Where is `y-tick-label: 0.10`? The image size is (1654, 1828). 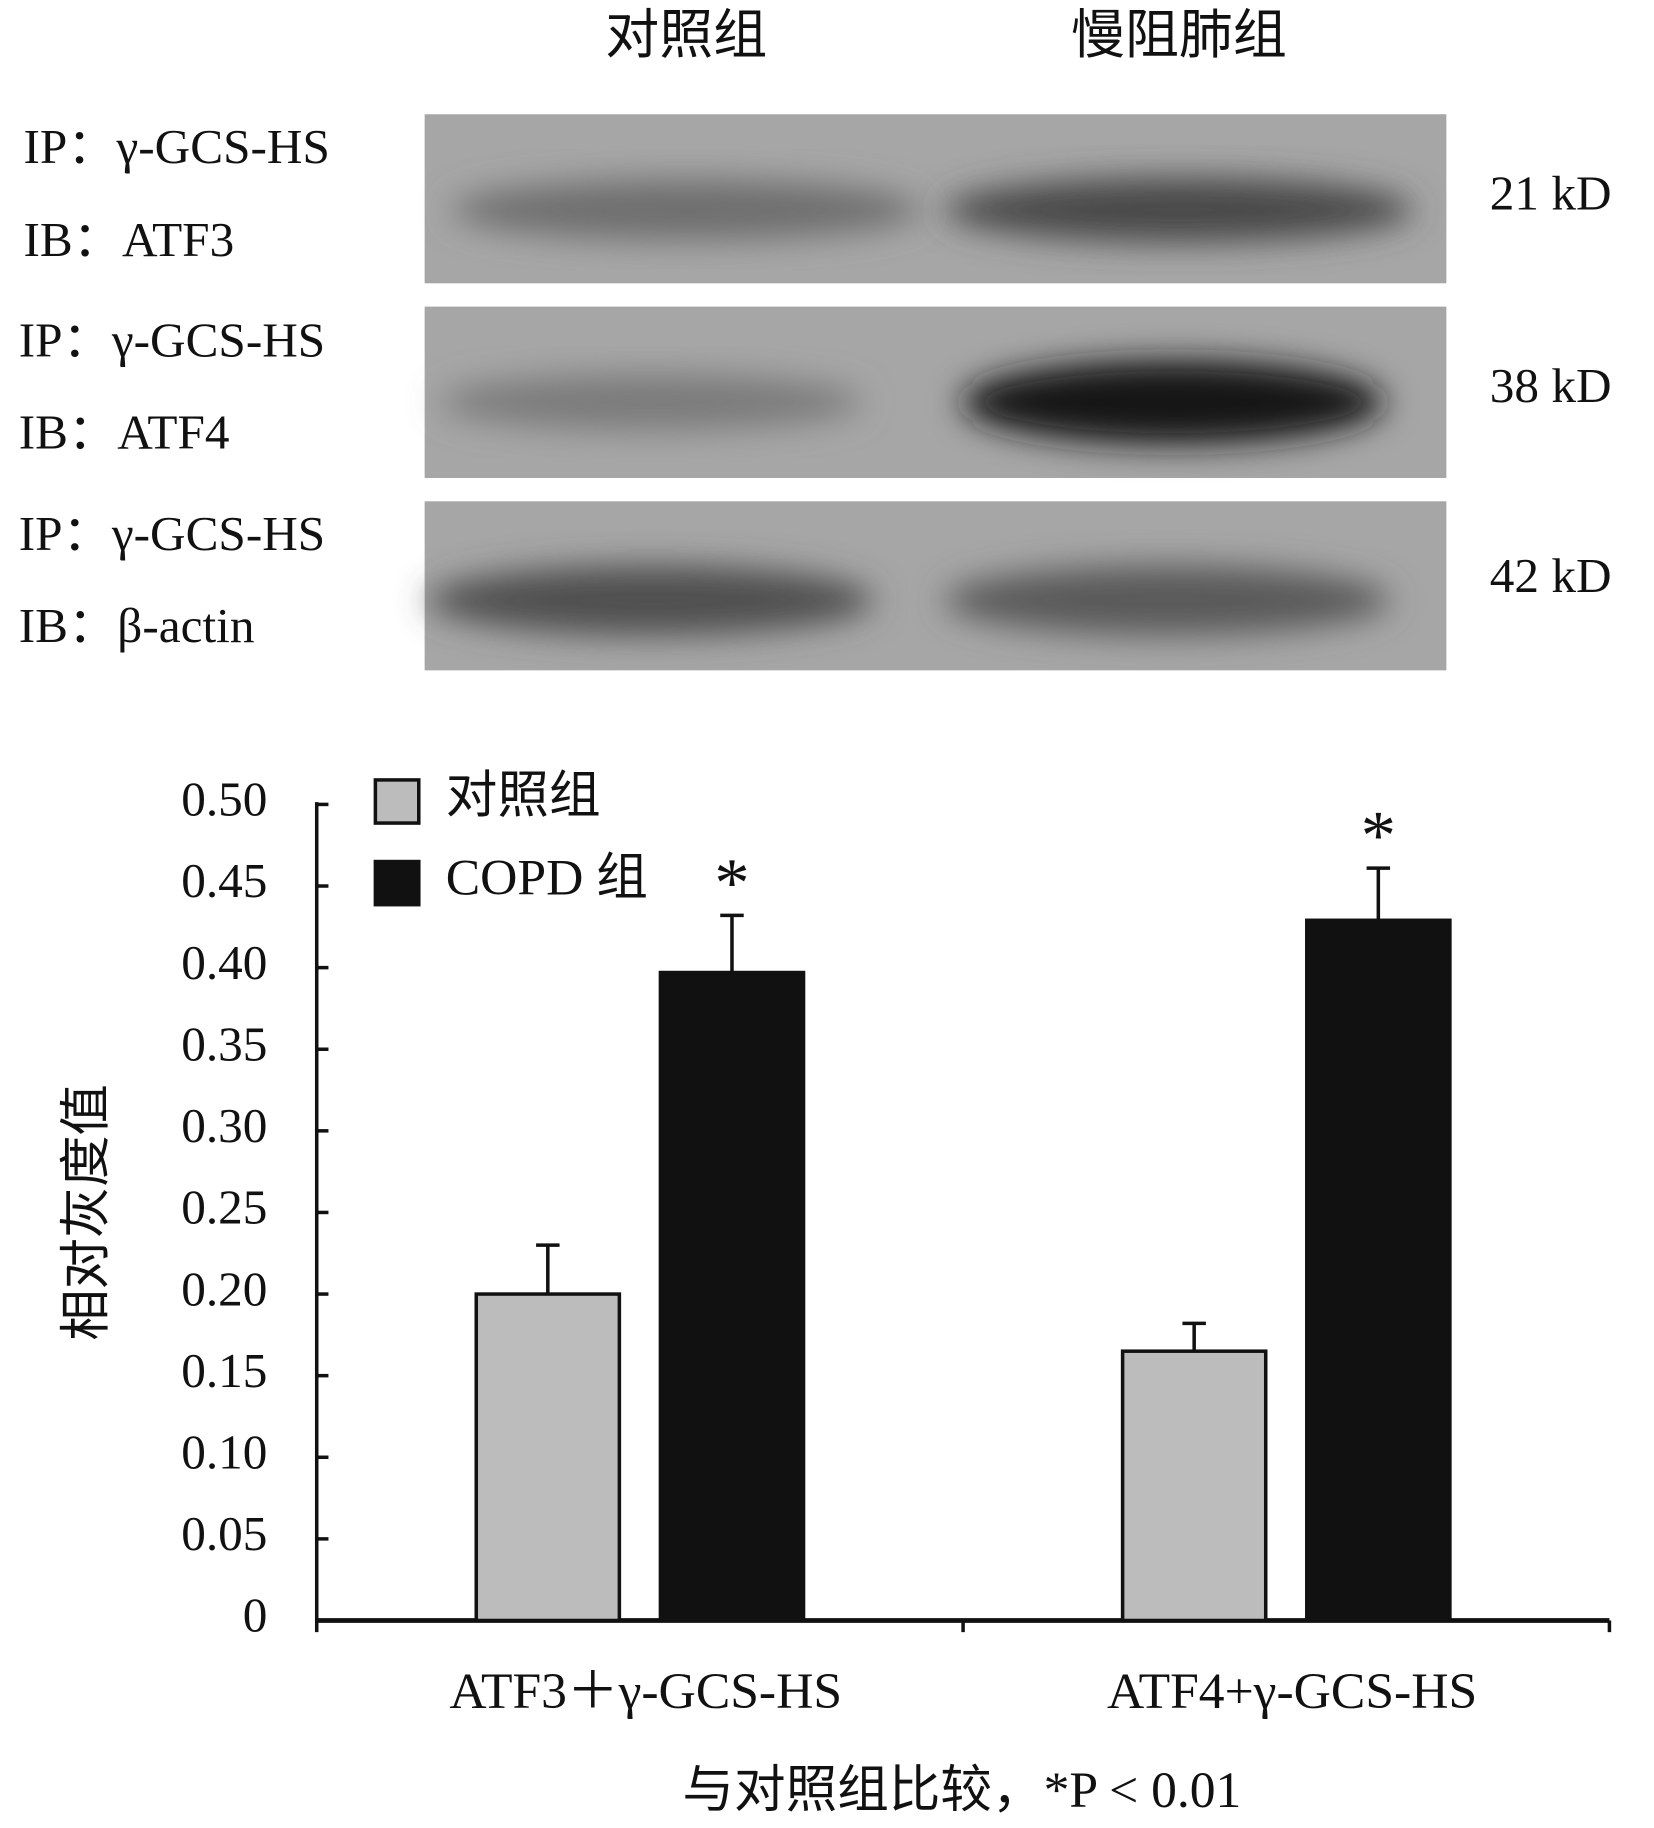 y-tick-label: 0.10 is located at coordinates (224, 1452).